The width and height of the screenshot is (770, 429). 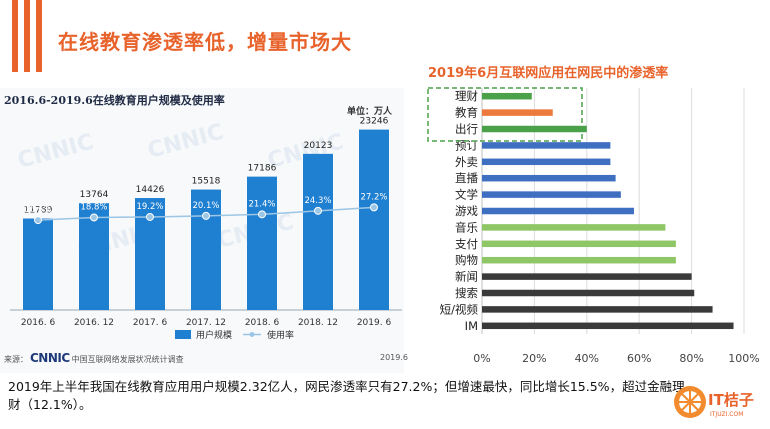 What do you see at coordinates (318, 146) in the screenshot?
I see `user-scale-label: 20123` at bounding box center [318, 146].